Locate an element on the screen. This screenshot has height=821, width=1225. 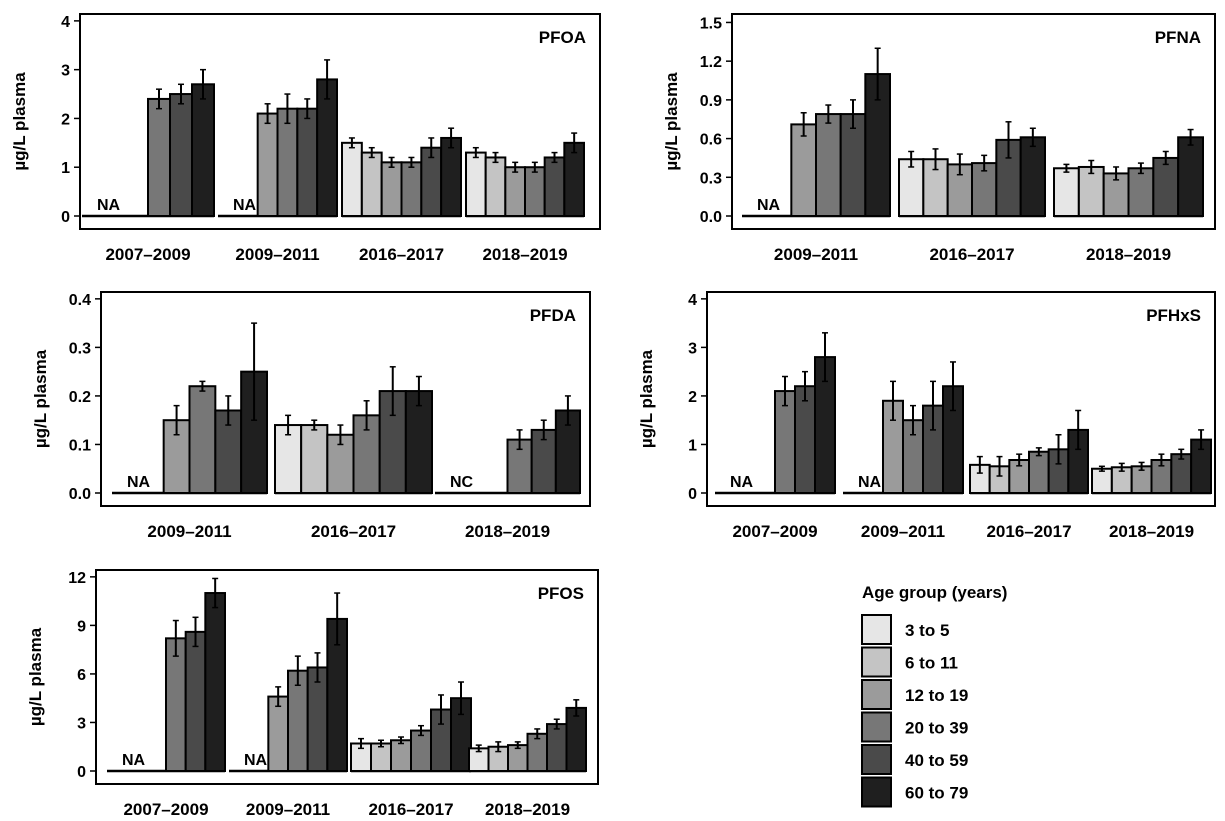
y-tick-label: 0.1 is located at coordinates (80, 445).